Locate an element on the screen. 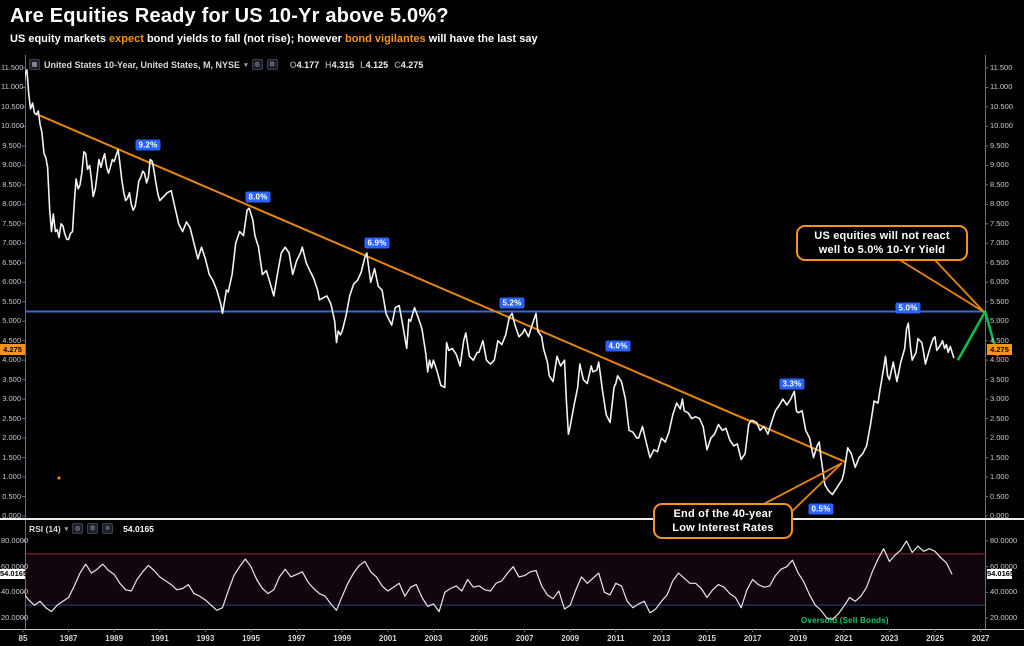 The image size is (1024, 646). paint-dot is located at coordinates (59, 478).